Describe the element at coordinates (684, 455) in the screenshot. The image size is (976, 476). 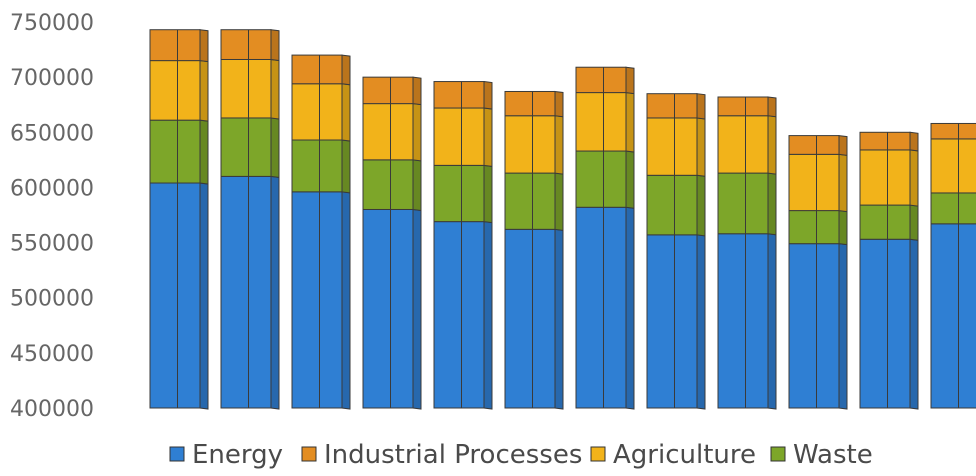
I see `legend-label: Agriculture` at that location.